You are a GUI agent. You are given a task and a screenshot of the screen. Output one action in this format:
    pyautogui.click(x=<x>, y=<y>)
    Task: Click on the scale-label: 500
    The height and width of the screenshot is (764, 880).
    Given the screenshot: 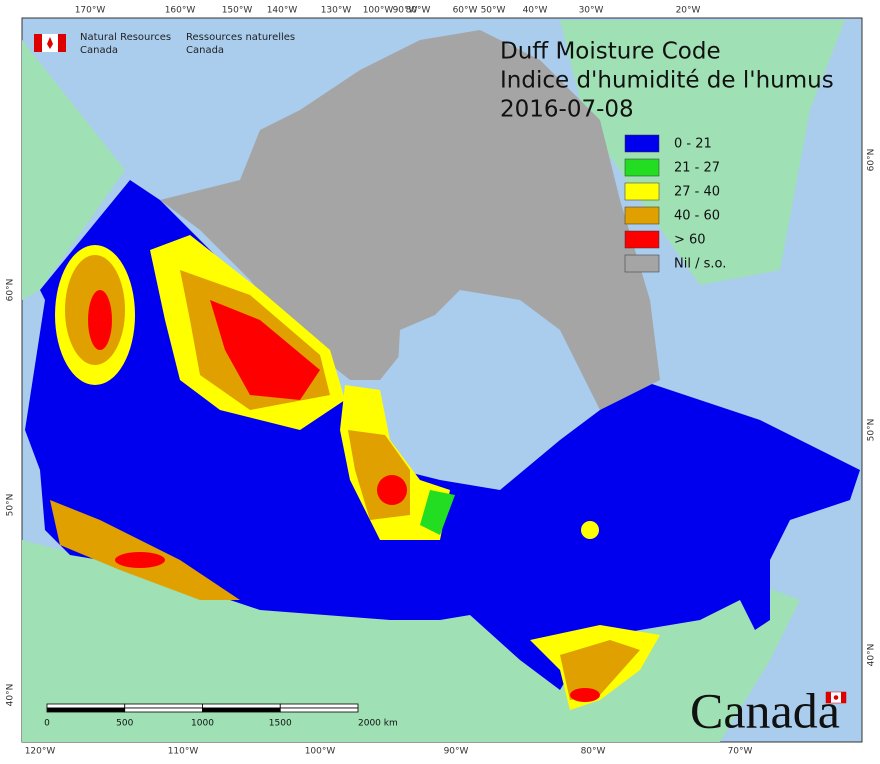 What is the action you would take?
    pyautogui.click(x=124, y=724)
    